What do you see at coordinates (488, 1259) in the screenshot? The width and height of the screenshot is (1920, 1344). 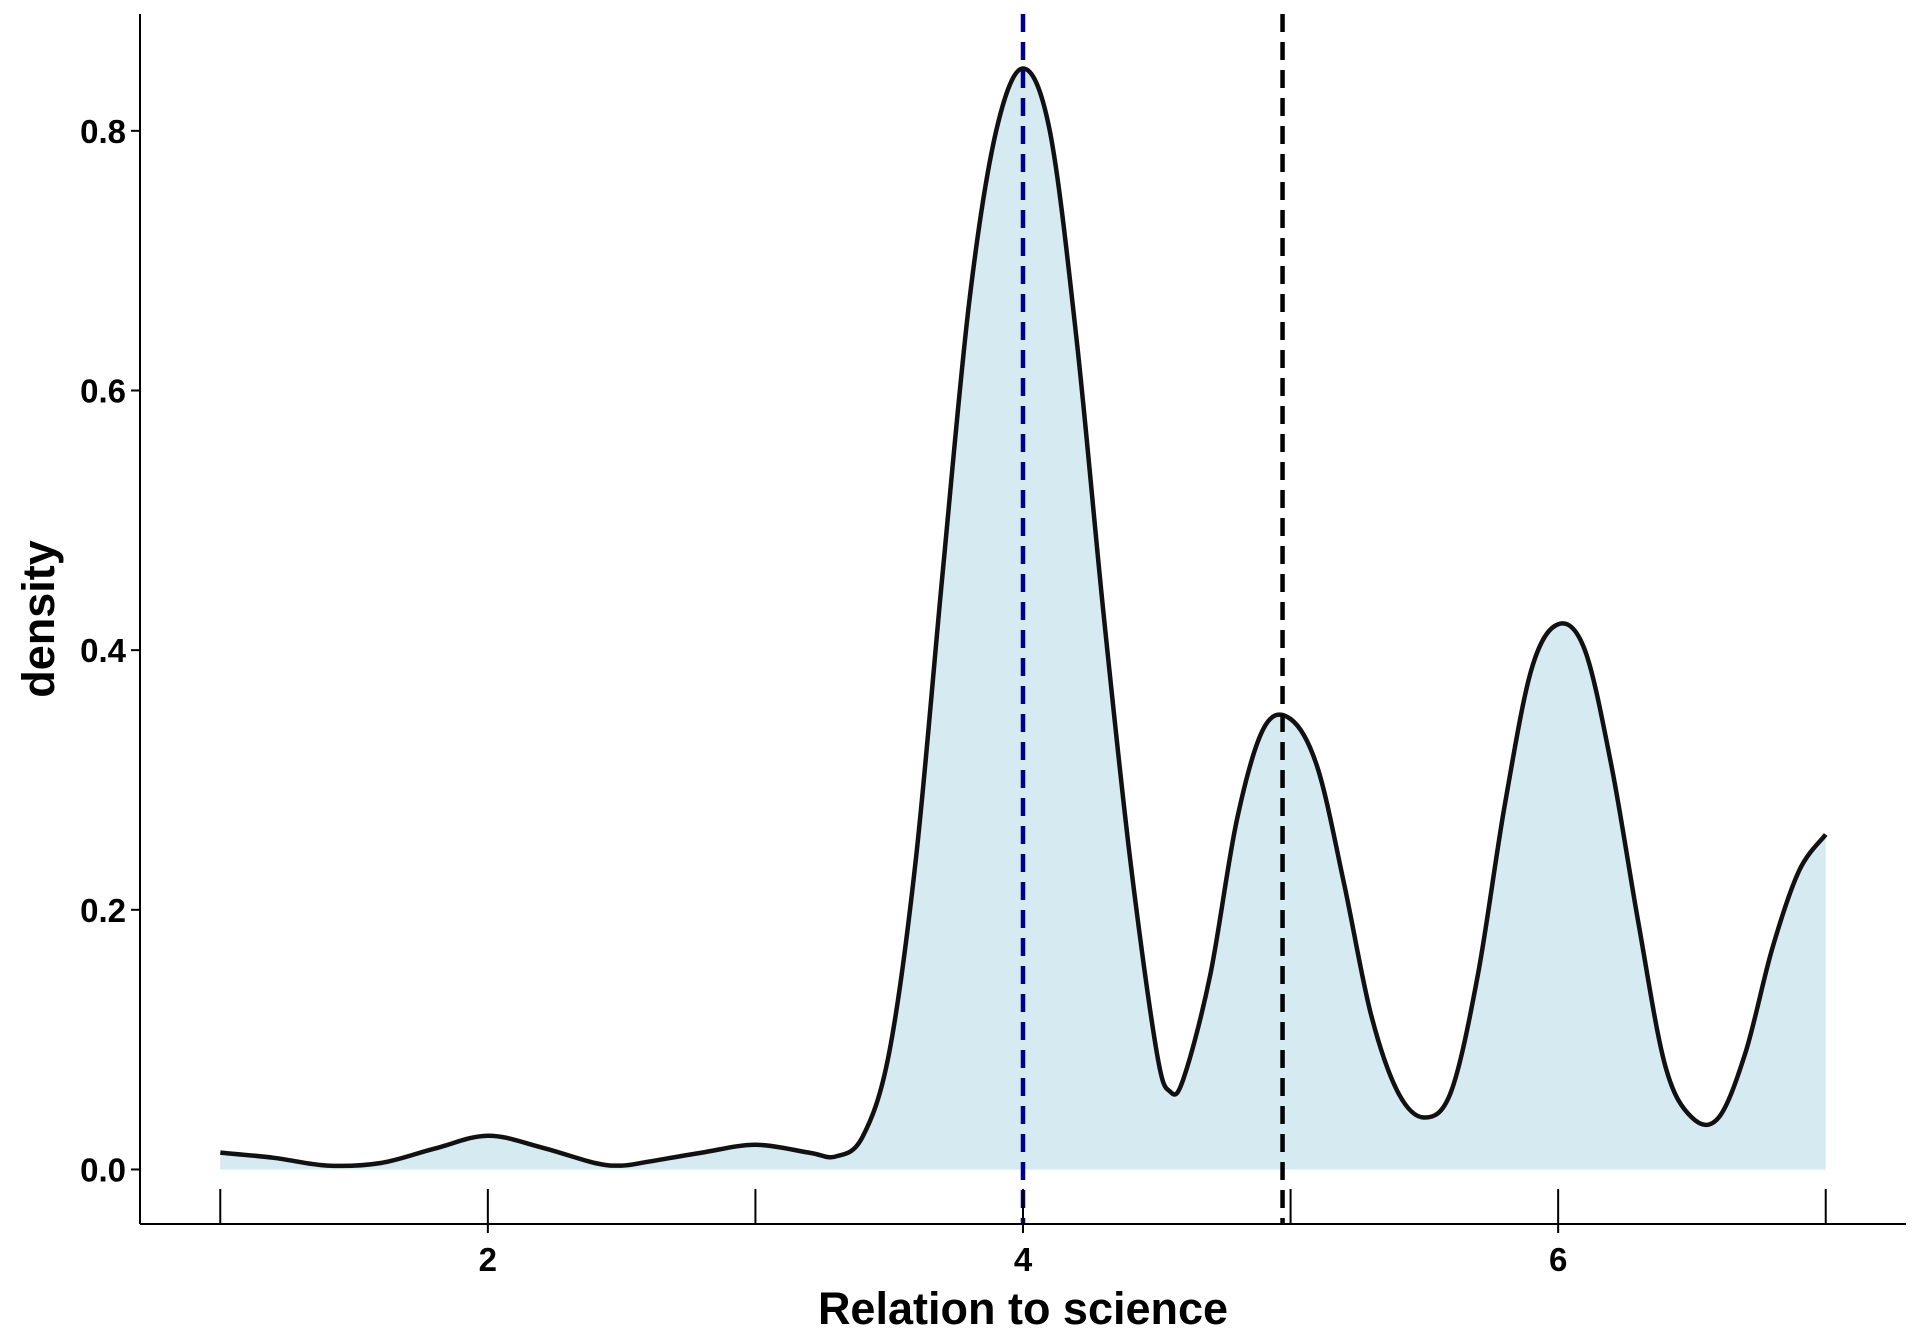 I see `x-tick-label: 2` at bounding box center [488, 1259].